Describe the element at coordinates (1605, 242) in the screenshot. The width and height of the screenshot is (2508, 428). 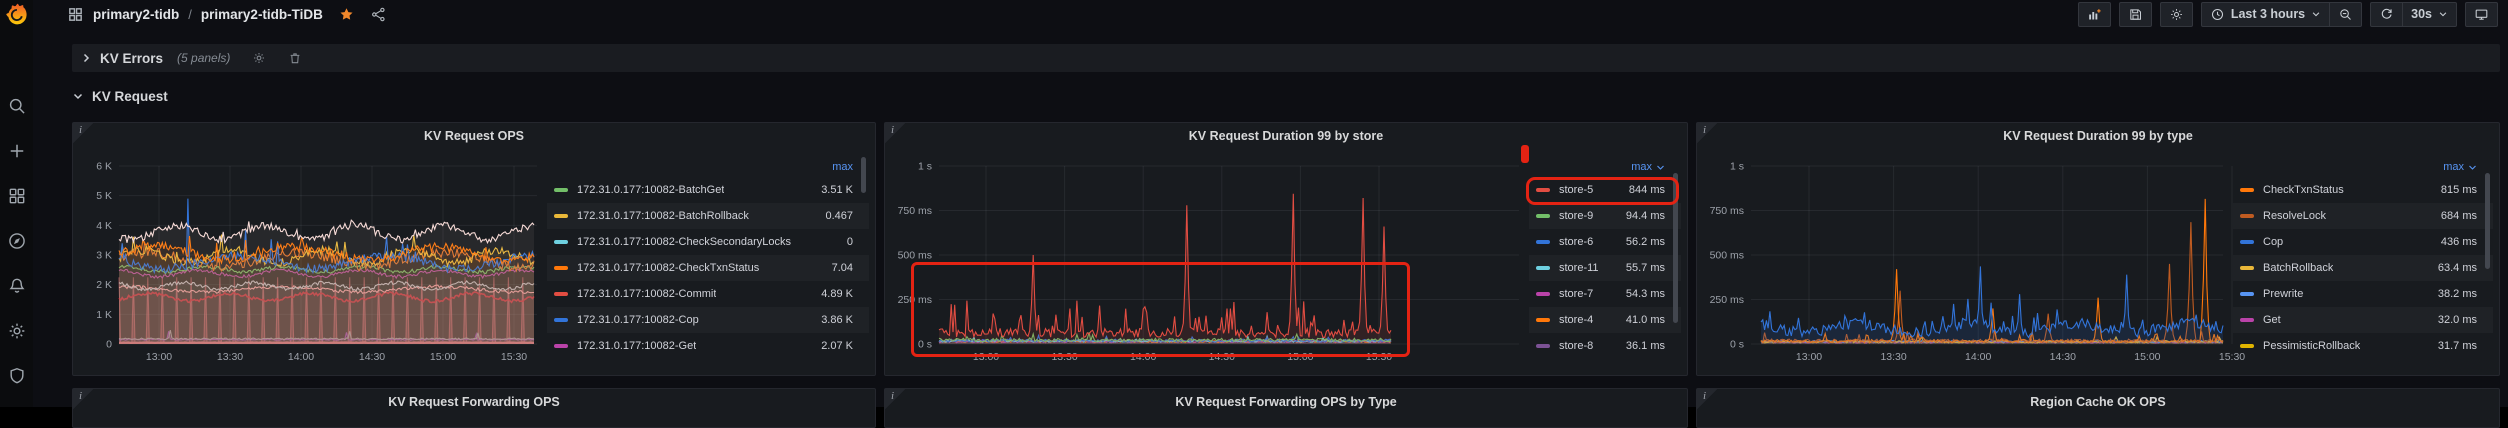
I see `legend-item: store-6 56.2 ms` at that location.